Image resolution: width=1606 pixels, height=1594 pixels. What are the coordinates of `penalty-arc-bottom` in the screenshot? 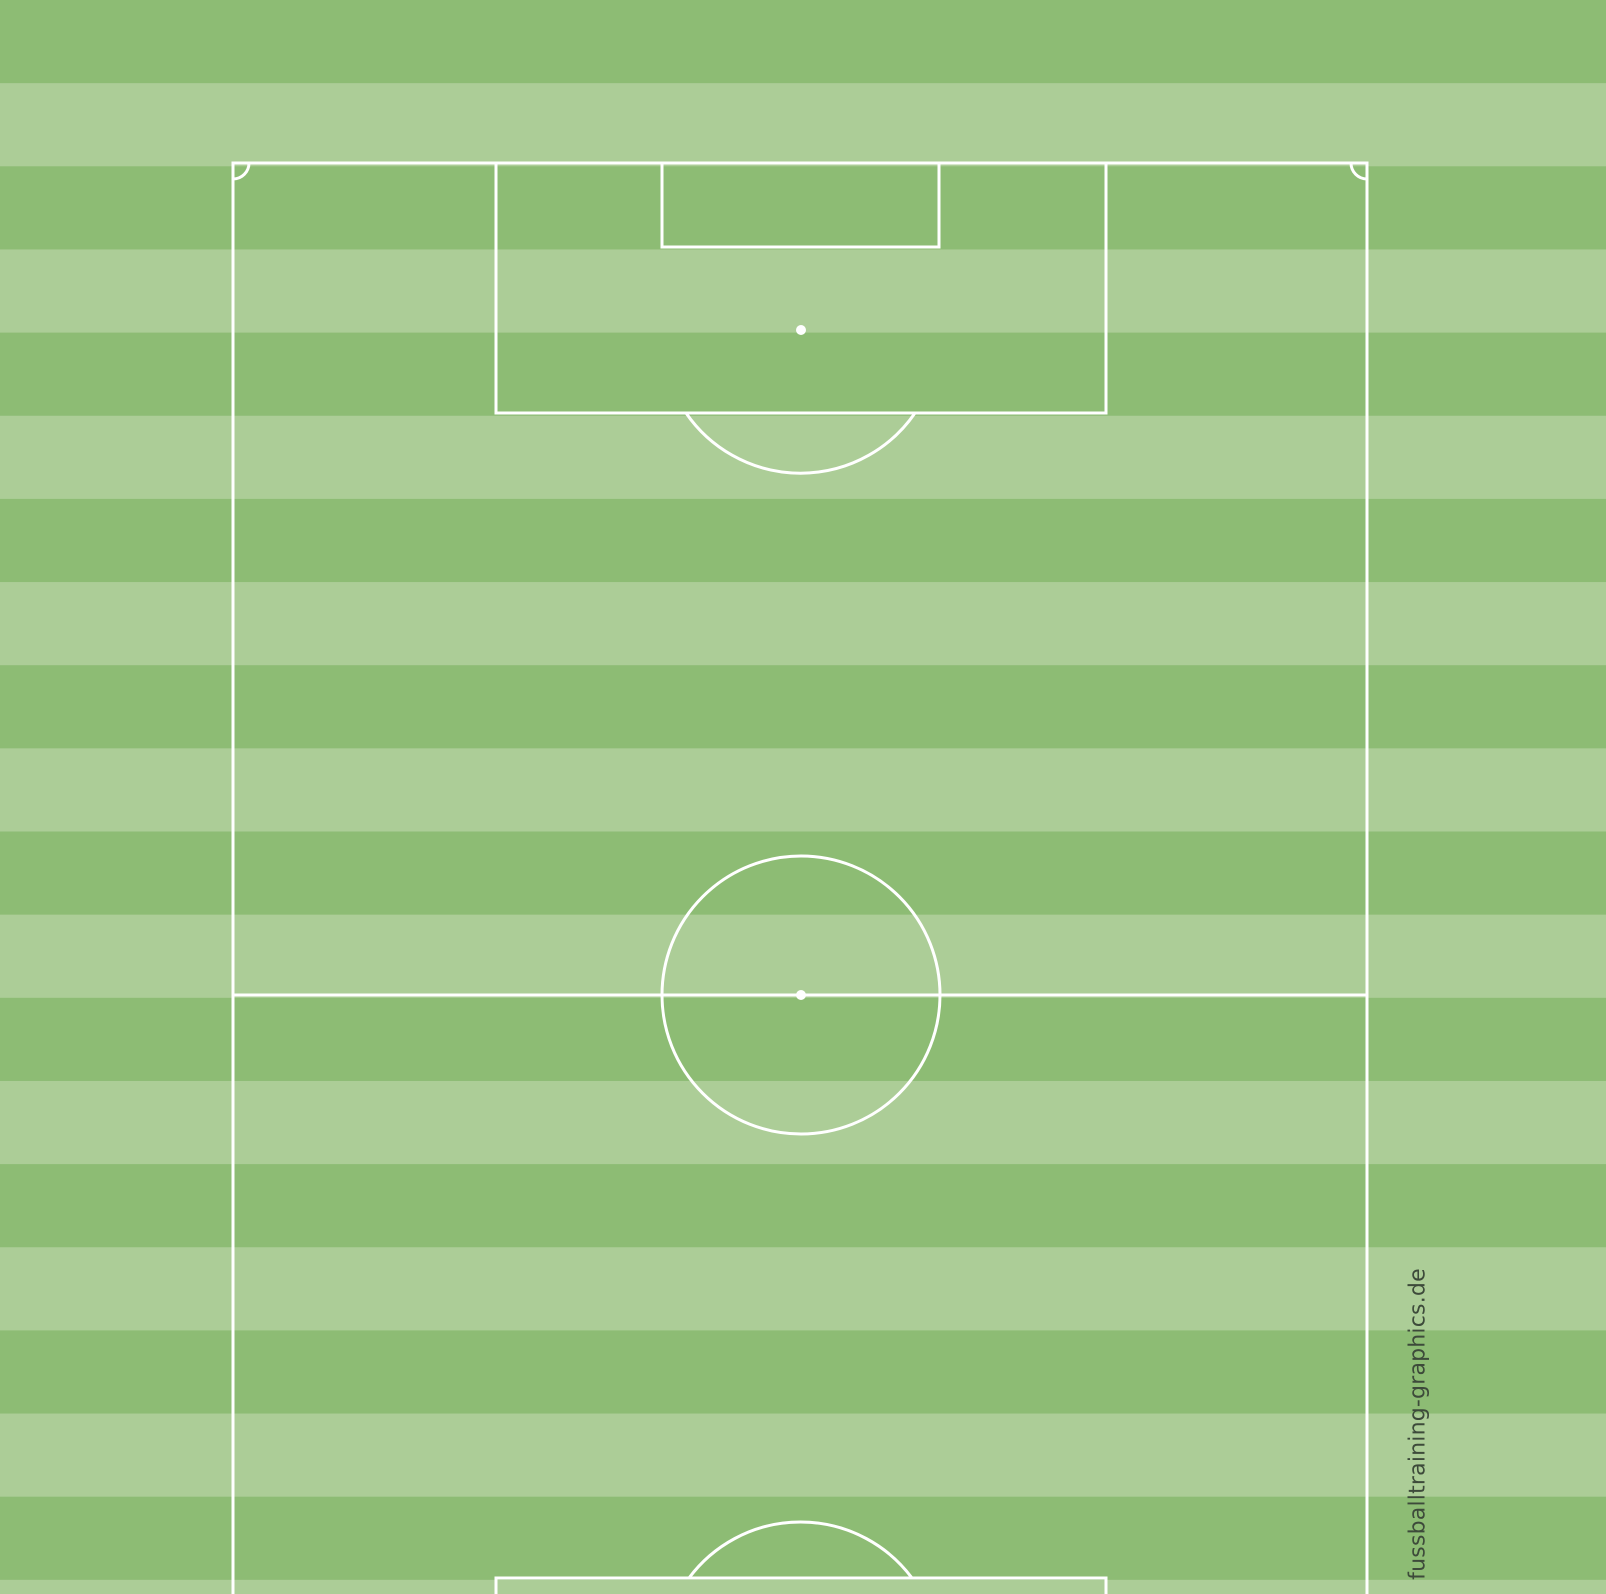 It's located at (800, 1549).